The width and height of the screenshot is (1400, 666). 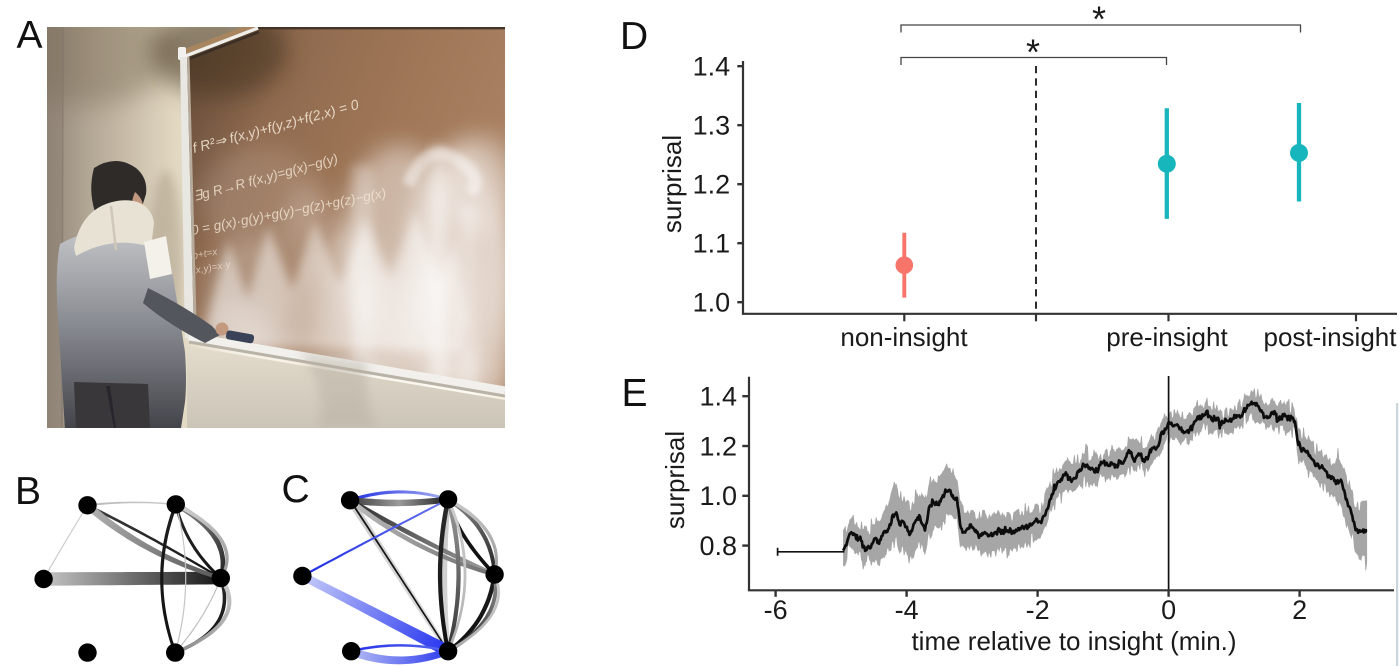 What do you see at coordinates (1073, 641) in the screenshot?
I see `svg-text:time relative to insight (min.: time relative to insight (min.)` at bounding box center [1073, 641].